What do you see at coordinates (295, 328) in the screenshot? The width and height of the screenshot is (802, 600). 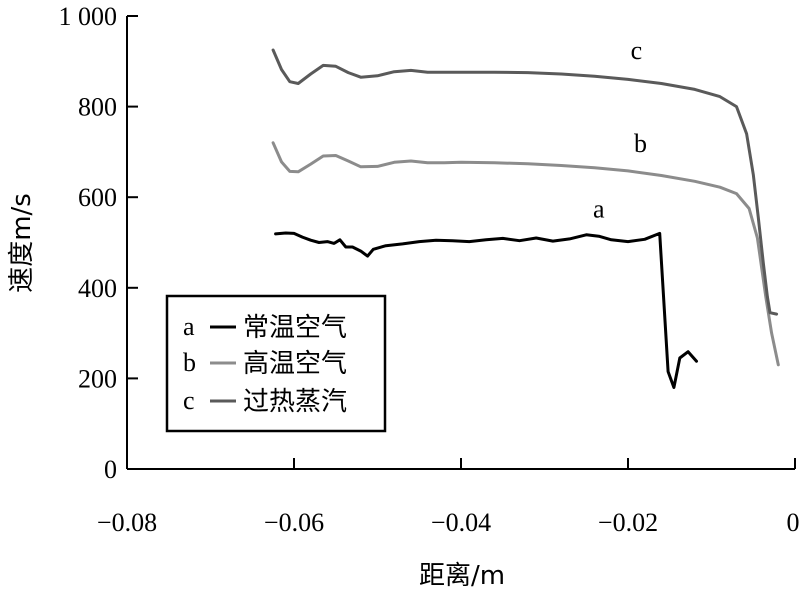 I see `legend-label-a: 常温空气` at bounding box center [295, 328].